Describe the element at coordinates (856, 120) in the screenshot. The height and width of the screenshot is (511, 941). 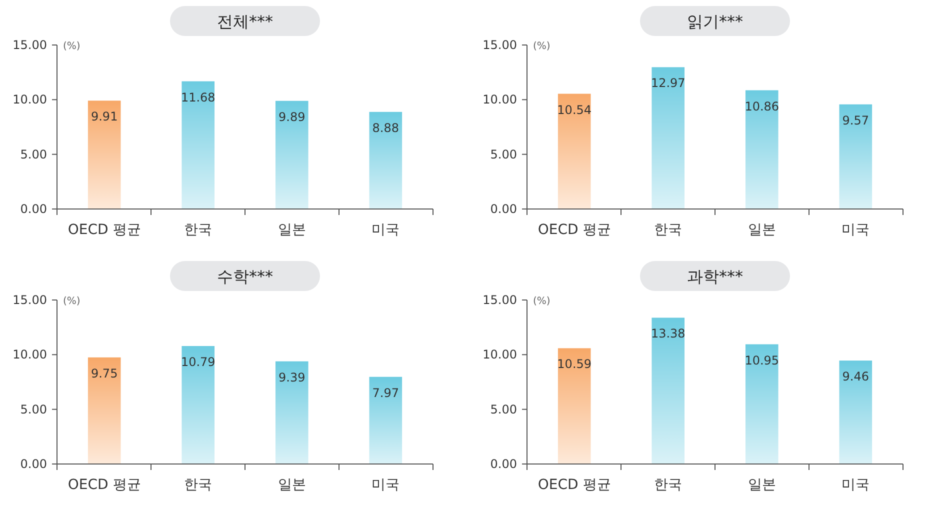
I see `data-label: 9.57` at that location.